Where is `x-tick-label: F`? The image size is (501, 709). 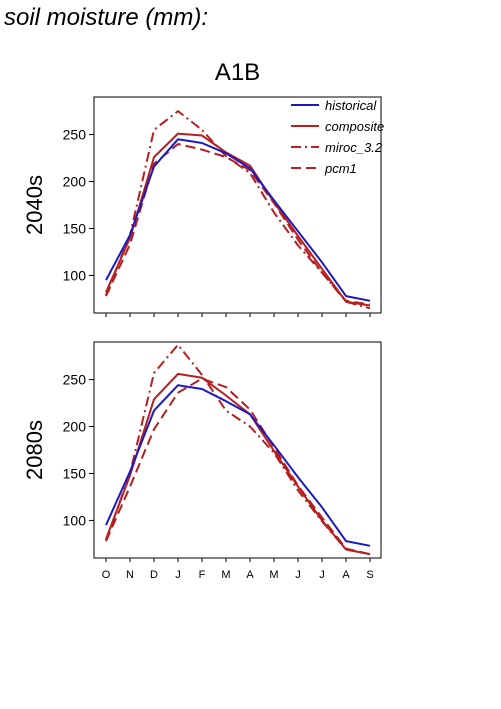
x-tick-label: F is located at coordinates (202, 575).